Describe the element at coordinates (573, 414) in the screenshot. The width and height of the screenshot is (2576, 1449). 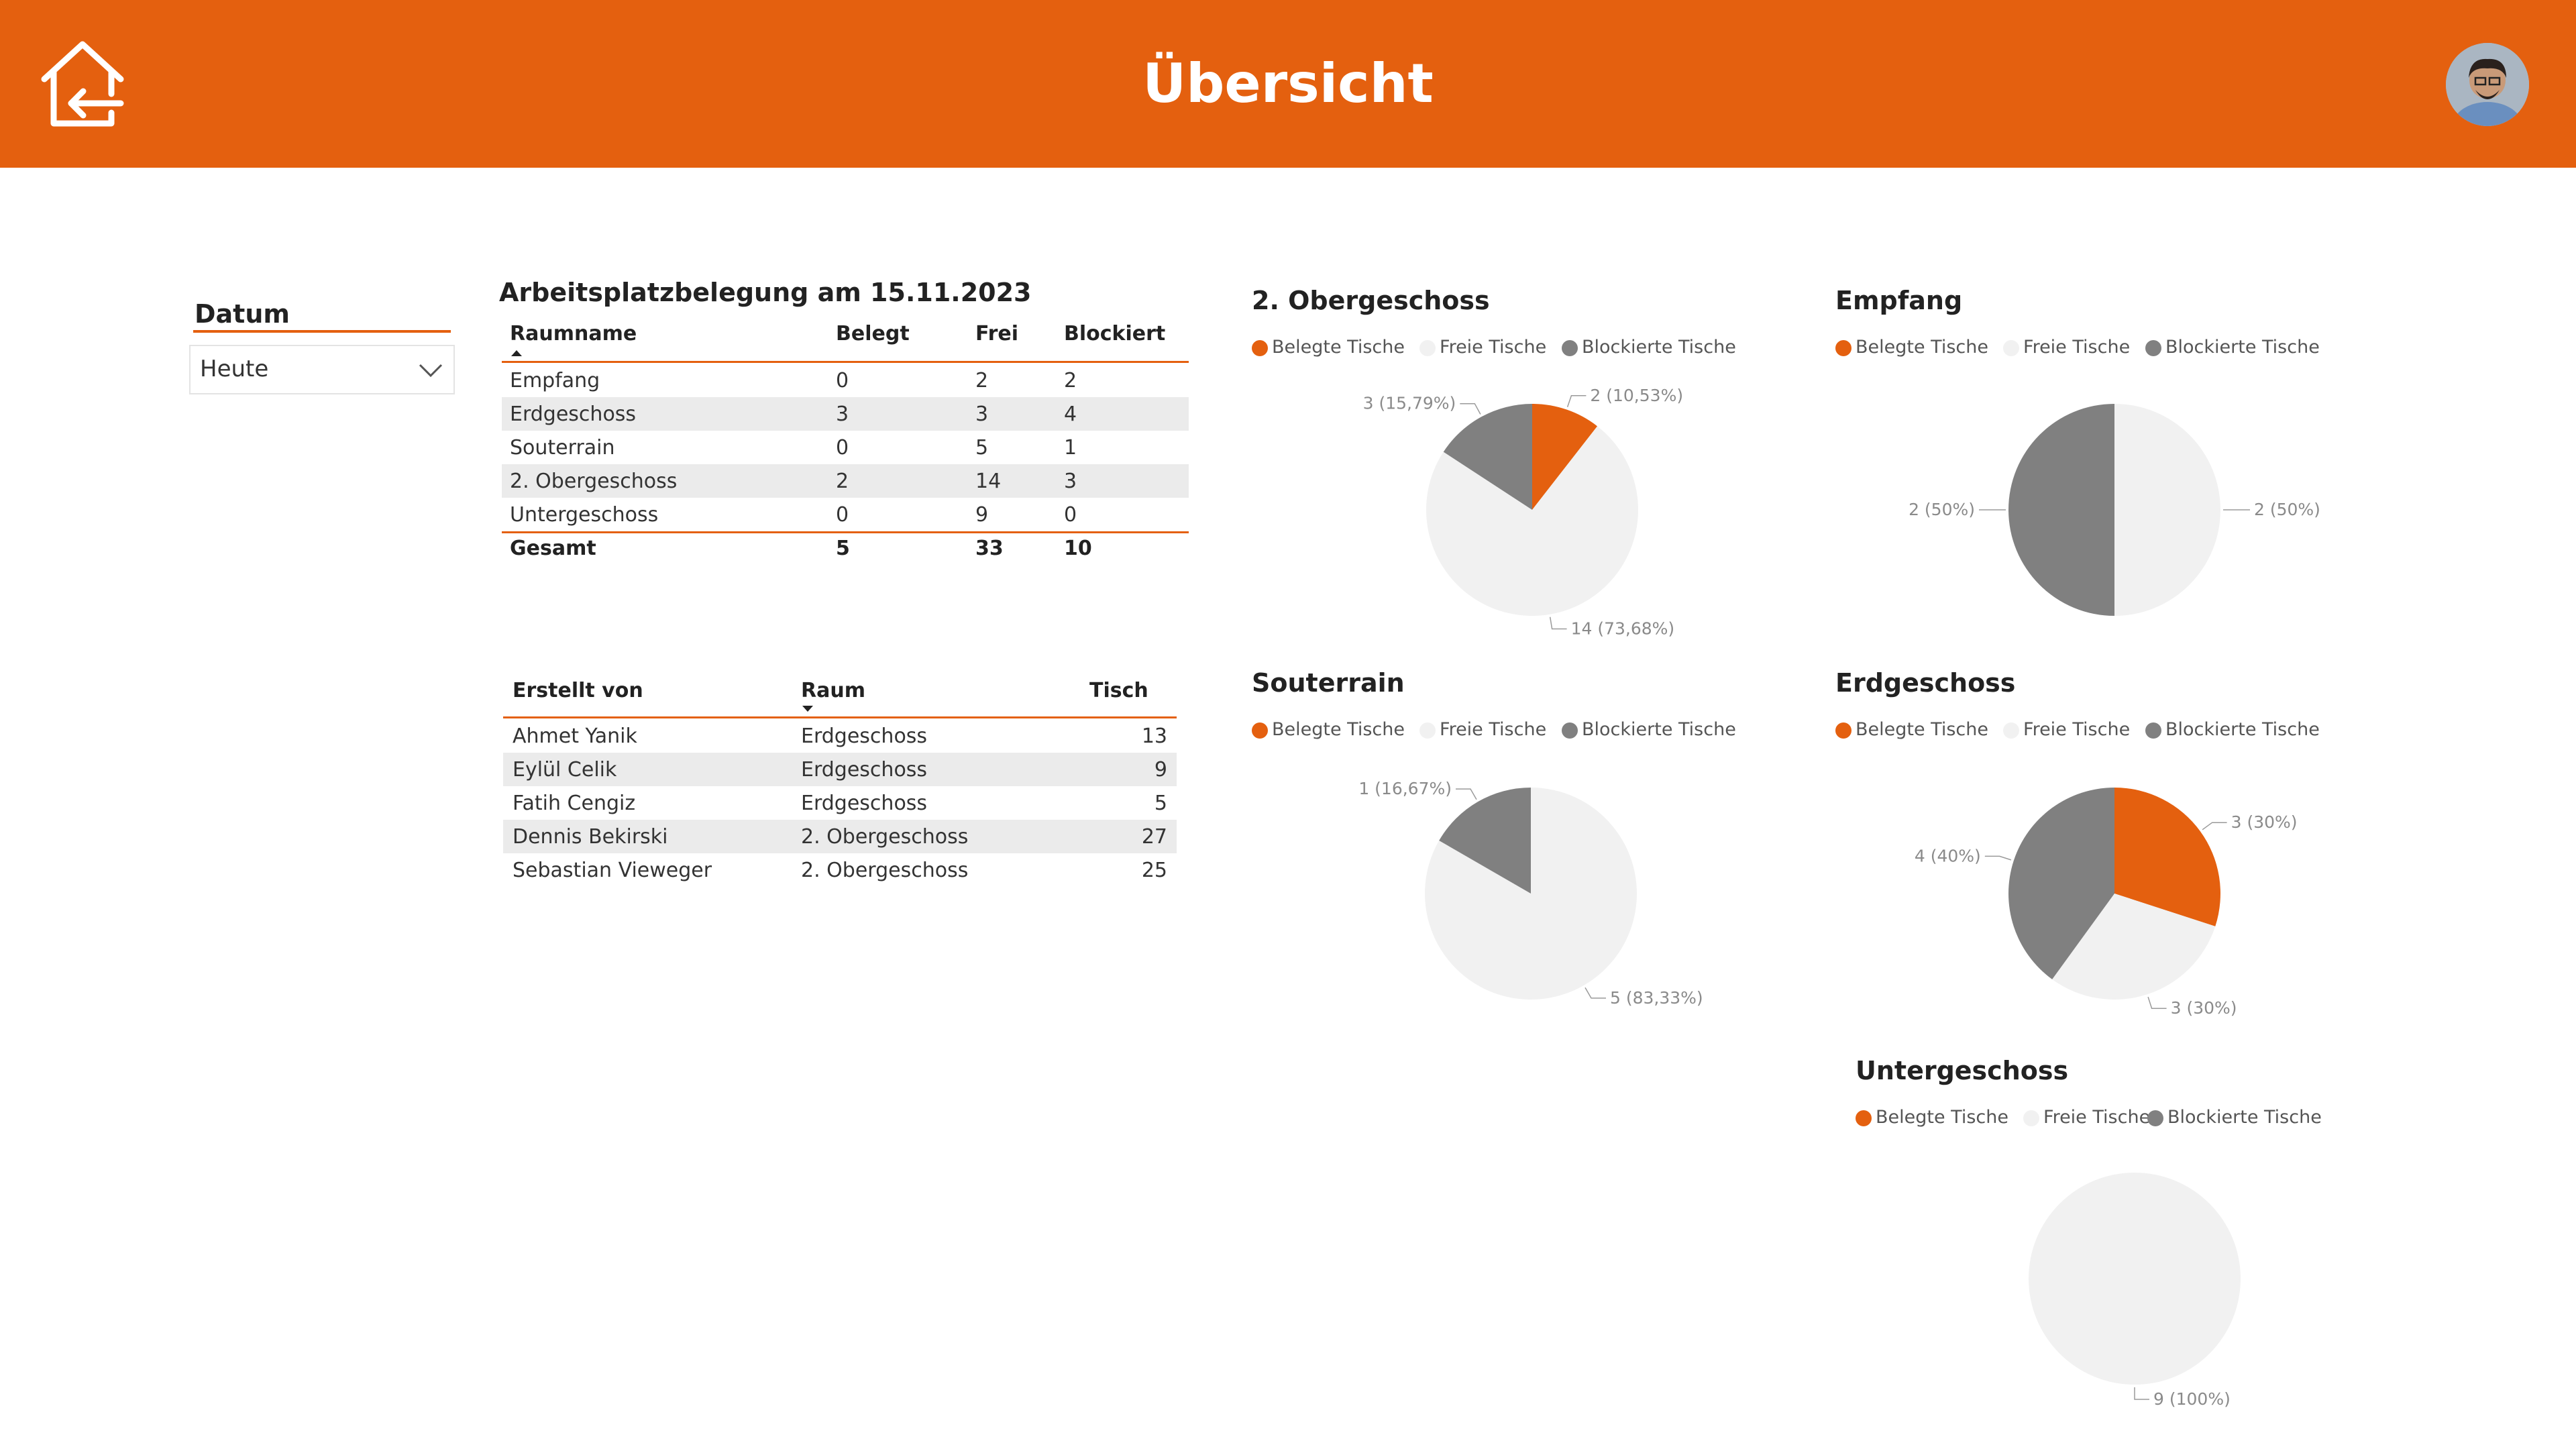
I see `cell-raumname: Erdgeschoss` at that location.